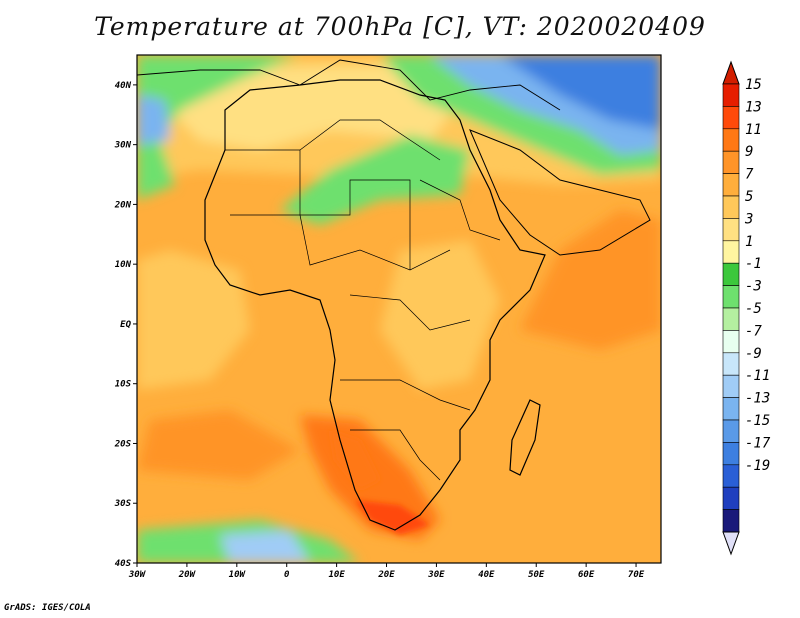  Describe the element at coordinates (757, 421) in the screenshot. I see `colorbar-label: -15` at that location.